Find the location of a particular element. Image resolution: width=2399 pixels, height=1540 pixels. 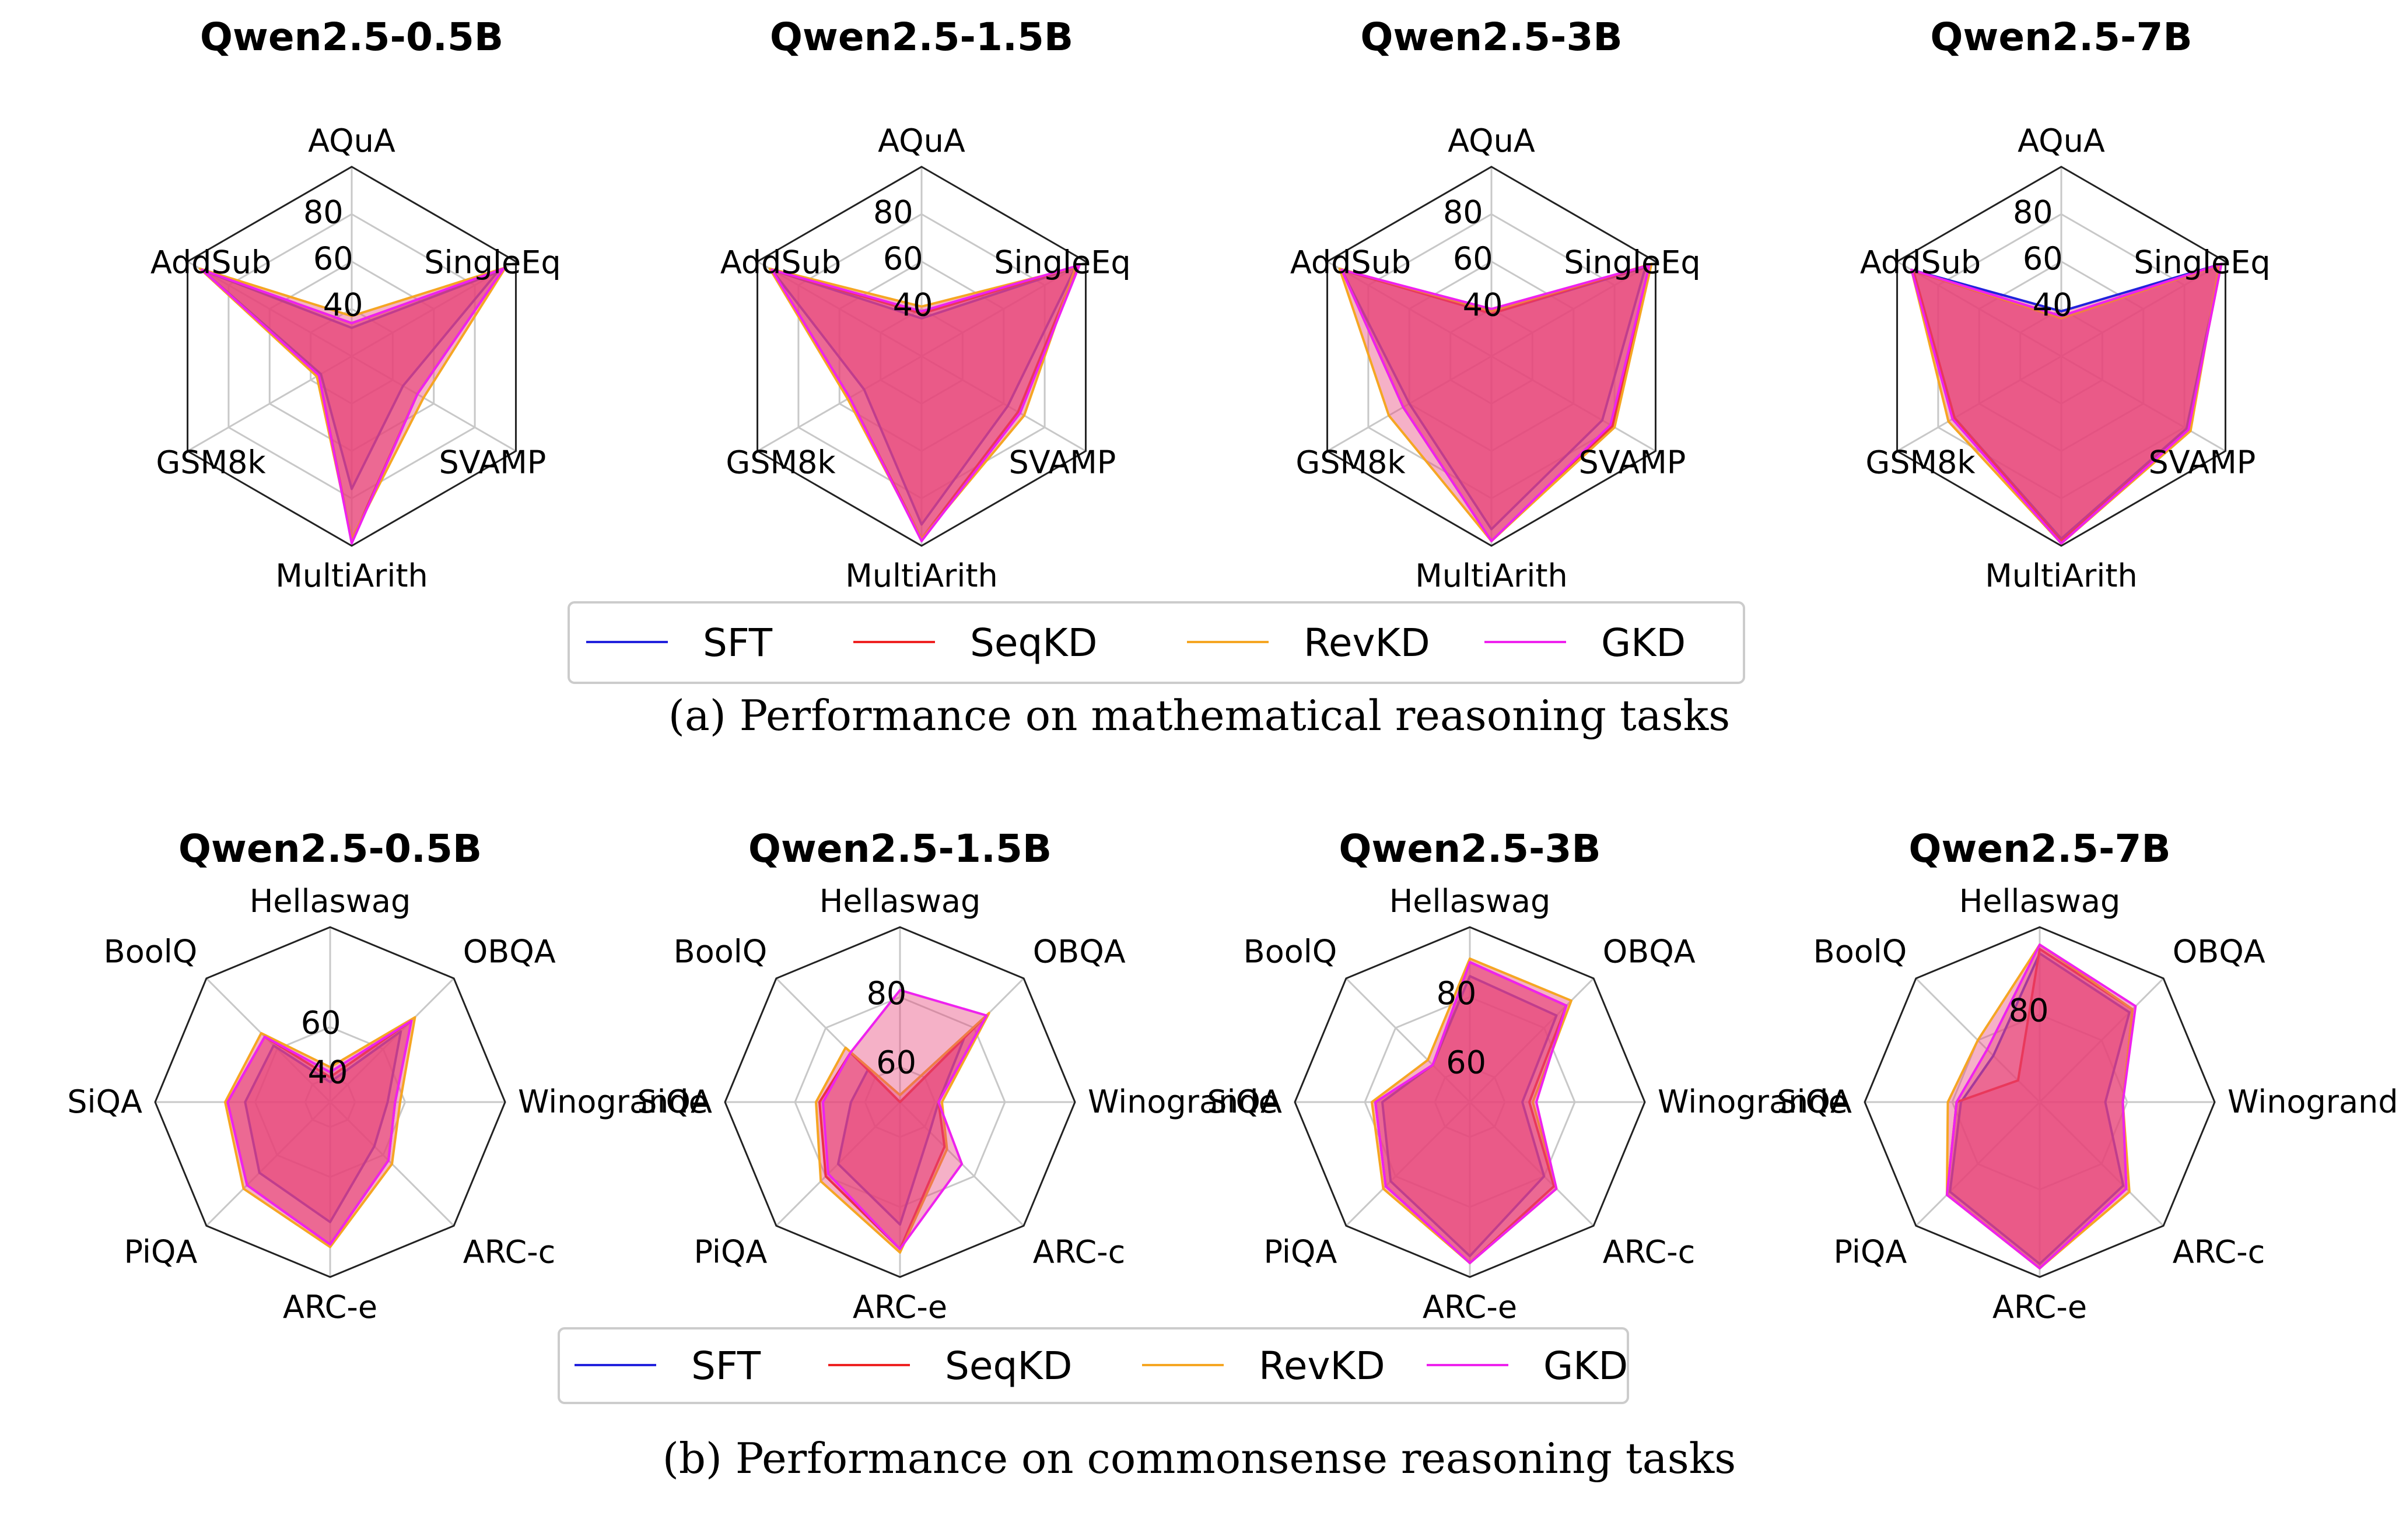

legend-label-gkd: GKD is located at coordinates (1643, 642).